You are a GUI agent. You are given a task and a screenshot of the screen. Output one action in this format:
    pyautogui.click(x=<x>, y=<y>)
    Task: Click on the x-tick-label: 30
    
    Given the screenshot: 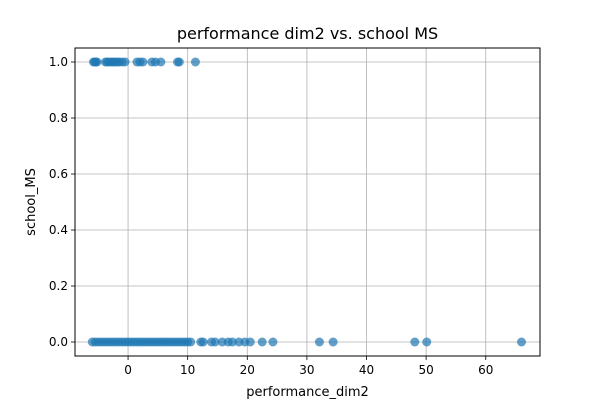 What is the action you would take?
    pyautogui.click(x=306, y=370)
    